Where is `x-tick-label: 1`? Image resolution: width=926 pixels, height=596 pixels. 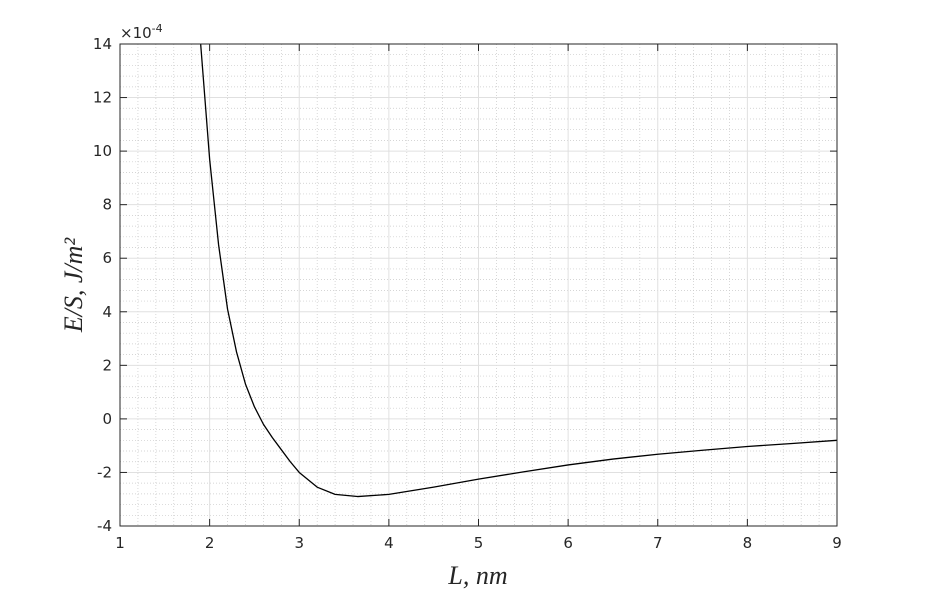 x-tick-label: 1 is located at coordinates (120, 543).